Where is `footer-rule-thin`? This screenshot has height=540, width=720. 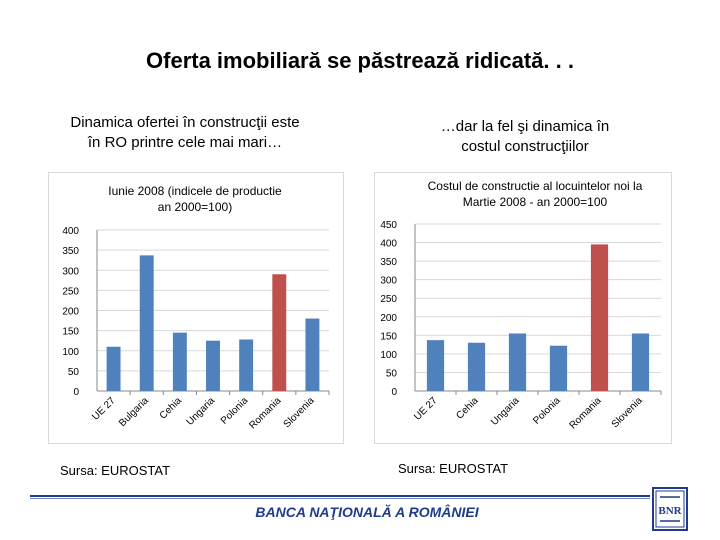 footer-rule-thin is located at coordinates (340, 498).